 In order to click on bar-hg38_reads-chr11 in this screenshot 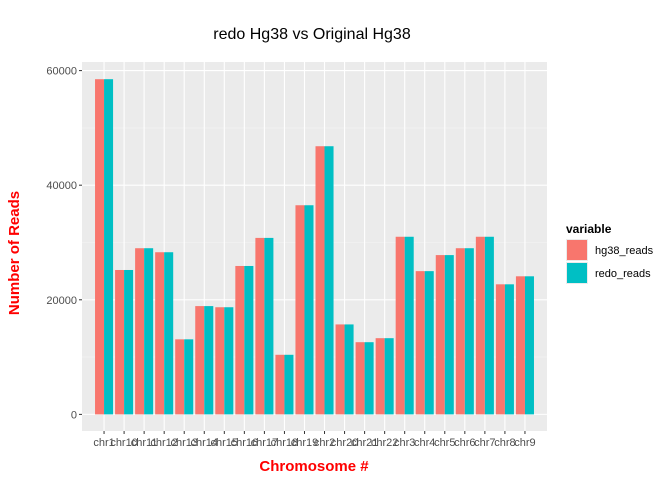, I will do `click(140, 331)`.